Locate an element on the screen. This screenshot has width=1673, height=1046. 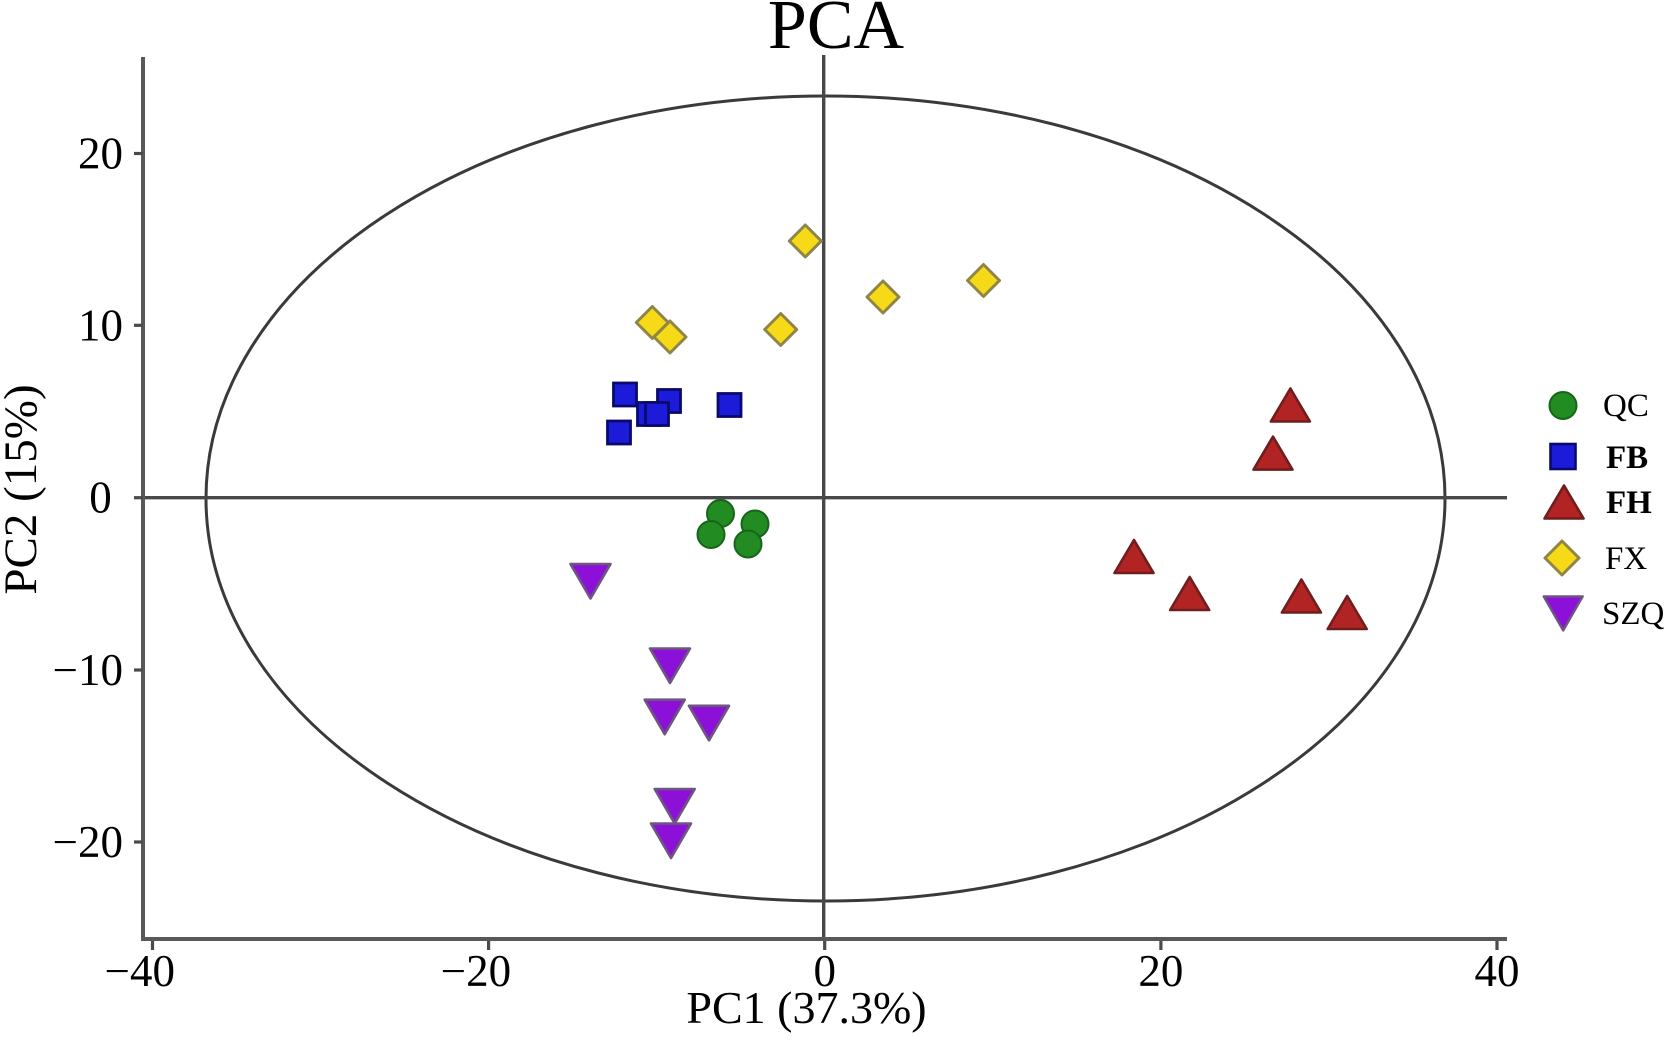
svg-text: PCA is located at coordinates (836, 32).